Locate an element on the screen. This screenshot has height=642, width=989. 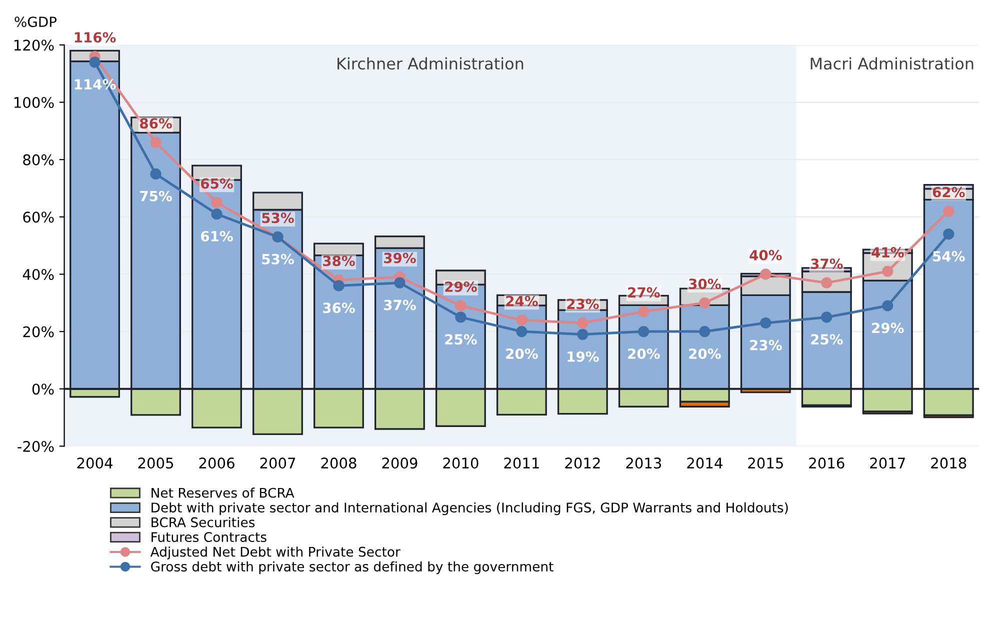
x-tick-label: 2007 is located at coordinates (278, 463).